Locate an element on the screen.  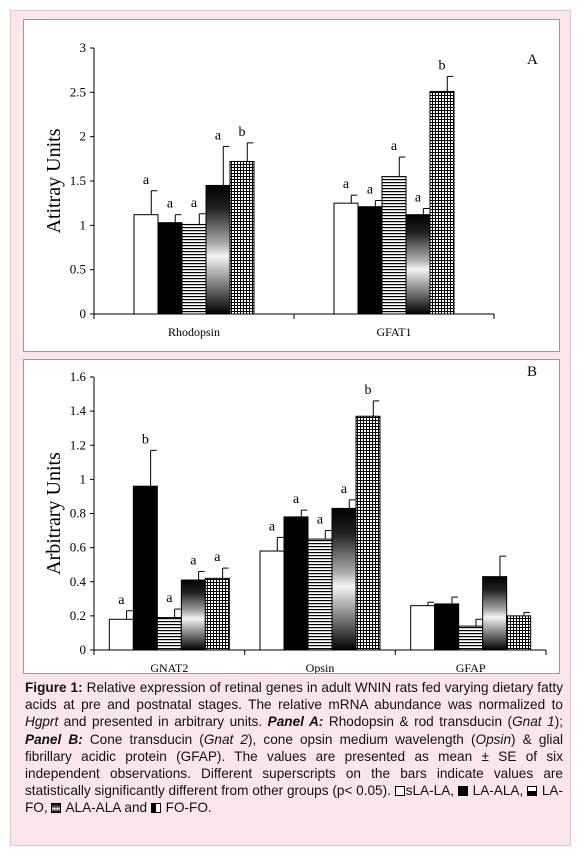
legend-label-fofo: FO-FO. is located at coordinates (186, 808).